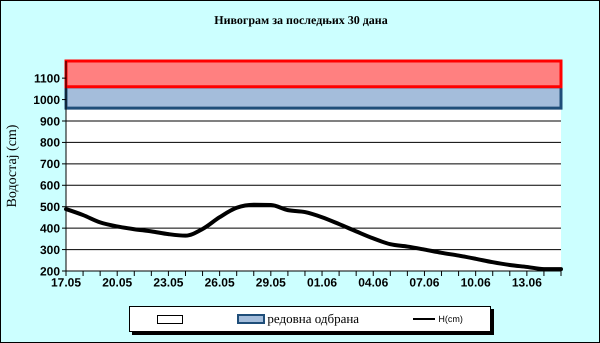 Image resolution: width=600 pixels, height=343 pixels. I want to click on y-tick-label: 1000, so click(46, 99).